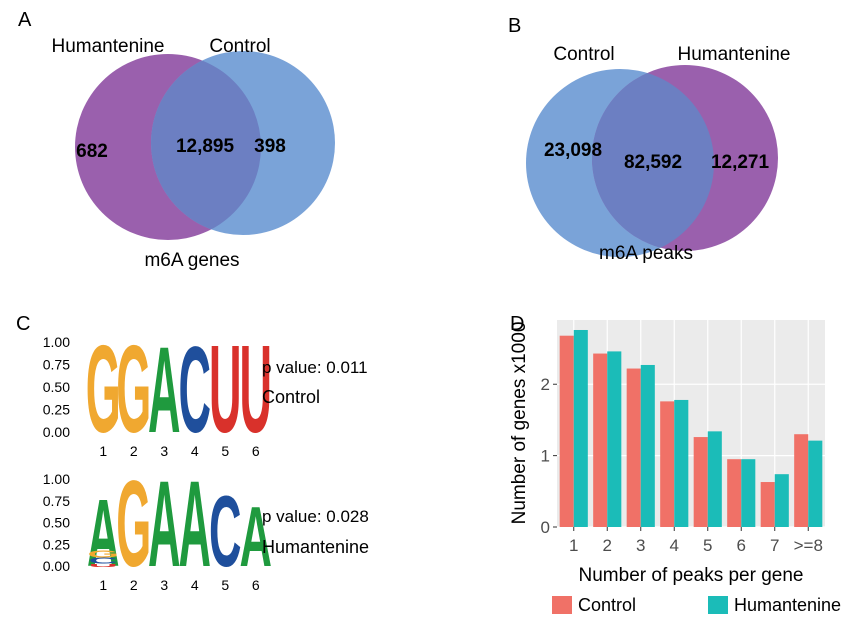  I want to click on peaks-overlap-count: 82,592, so click(653, 162).